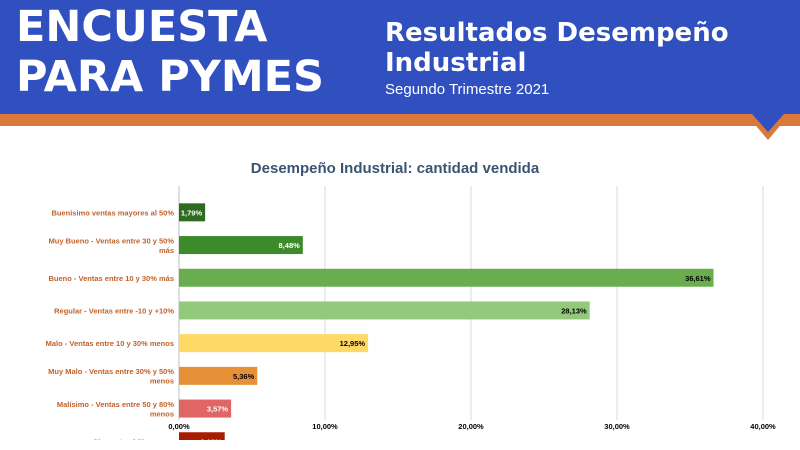 The width and height of the screenshot is (800, 450). Describe the element at coordinates (290, 245) in the screenshot. I see `data-label: 8,48%` at that location.